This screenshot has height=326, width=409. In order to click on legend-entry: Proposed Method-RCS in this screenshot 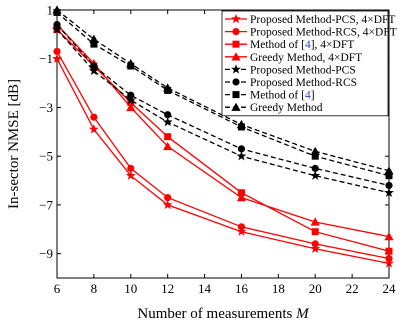, I will do `click(291, 83)`.